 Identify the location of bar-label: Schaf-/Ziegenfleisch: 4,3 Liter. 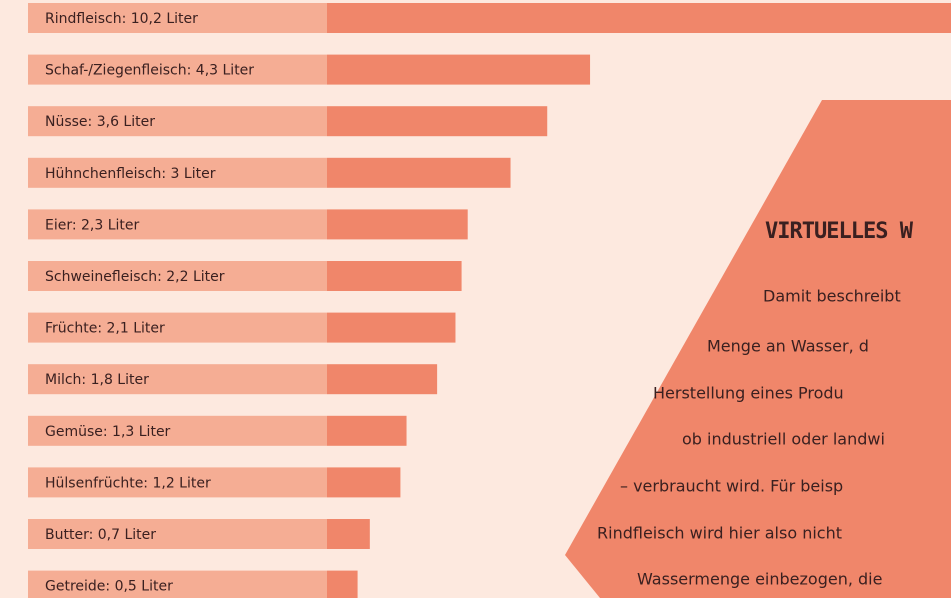
(149, 71).